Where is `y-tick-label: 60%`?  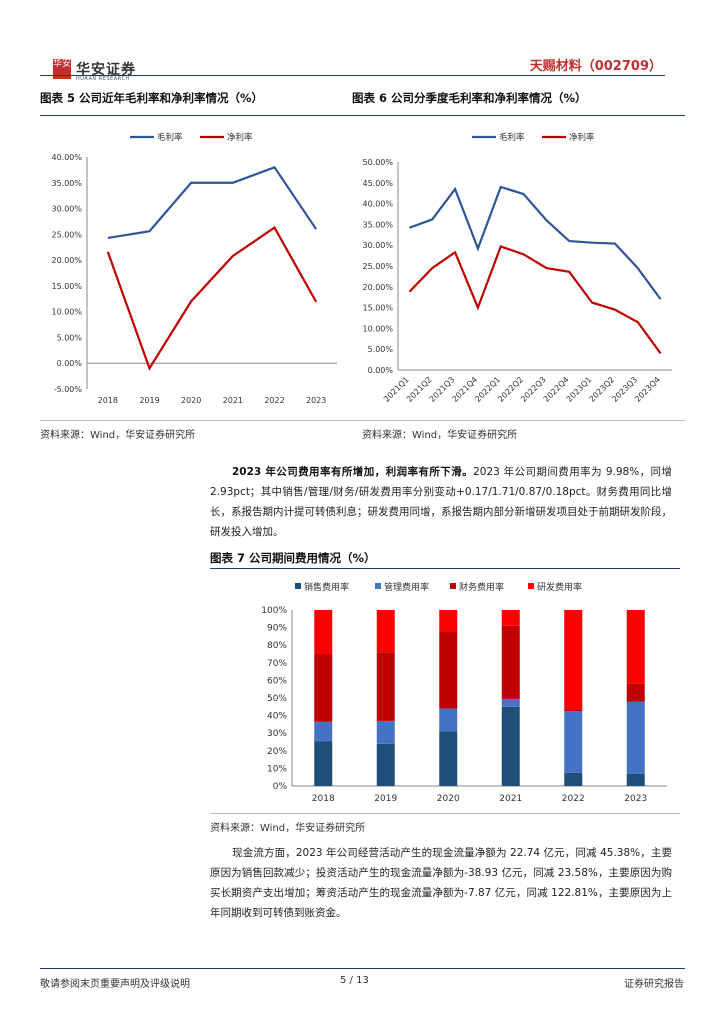 y-tick-label: 60% is located at coordinates (277, 681).